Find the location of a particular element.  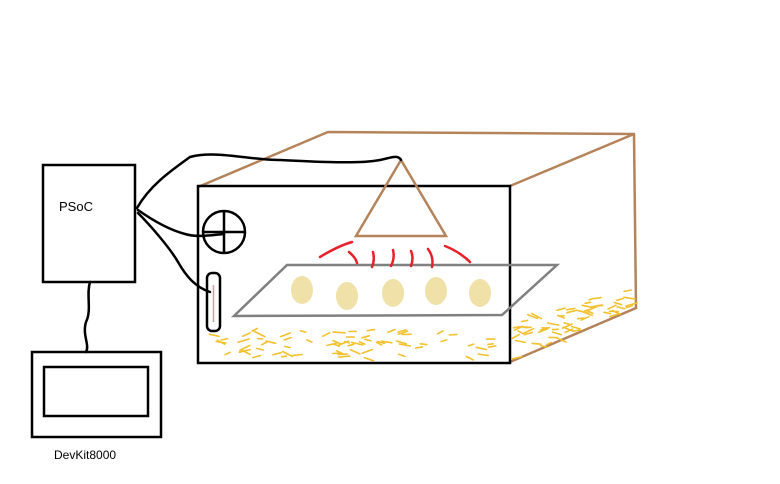

devkit-outer is located at coordinates (96, 394).